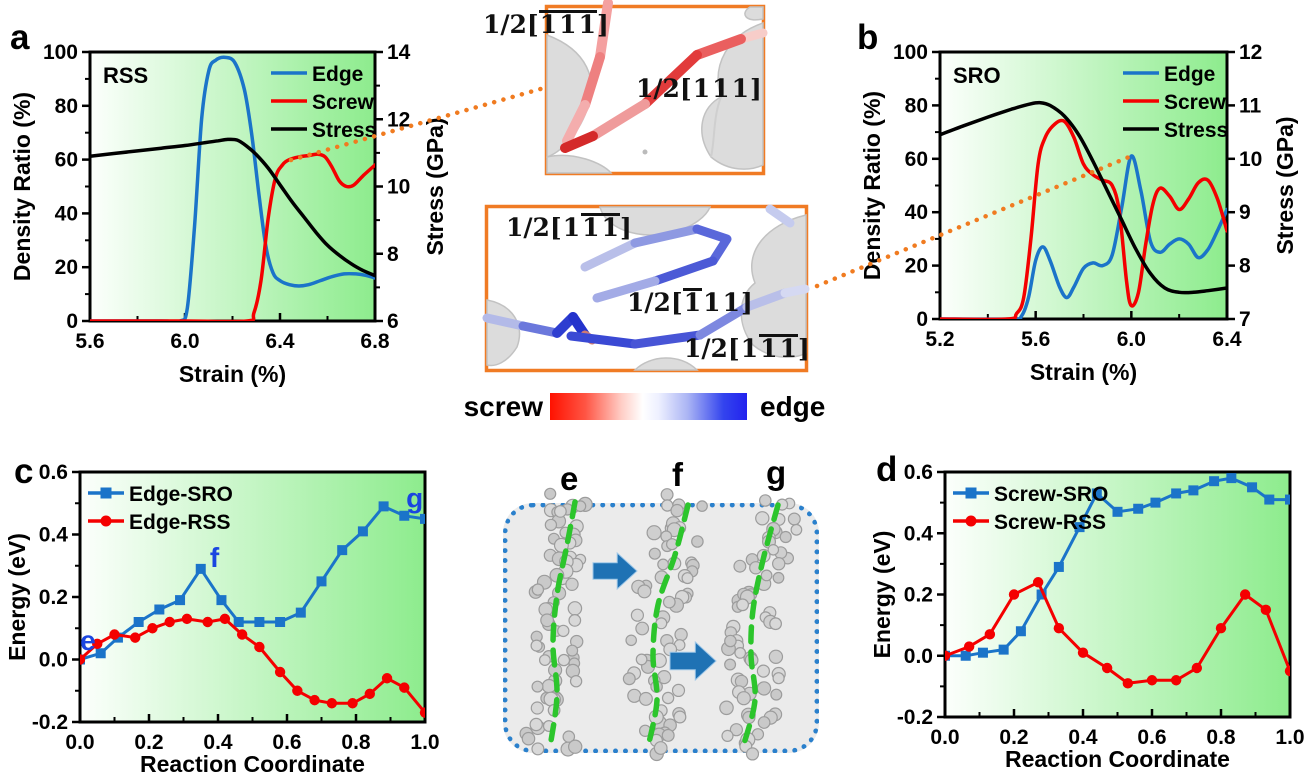 Image resolution: width=1310 pixels, height=778 pixels. Describe the element at coordinates (546, 24) in the screenshot. I see `miller-index-label: 1/2[111]` at that location.